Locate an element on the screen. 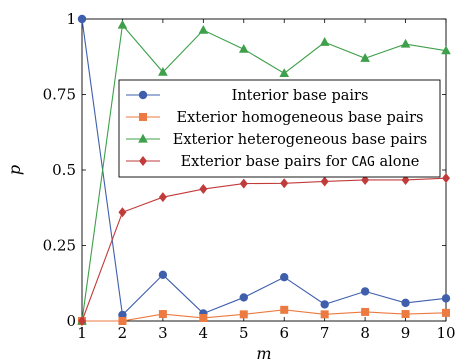 Image resolution: width=455 pixels, height=363 pixels. y-tick-label: 0.75 is located at coordinates (59, 95).